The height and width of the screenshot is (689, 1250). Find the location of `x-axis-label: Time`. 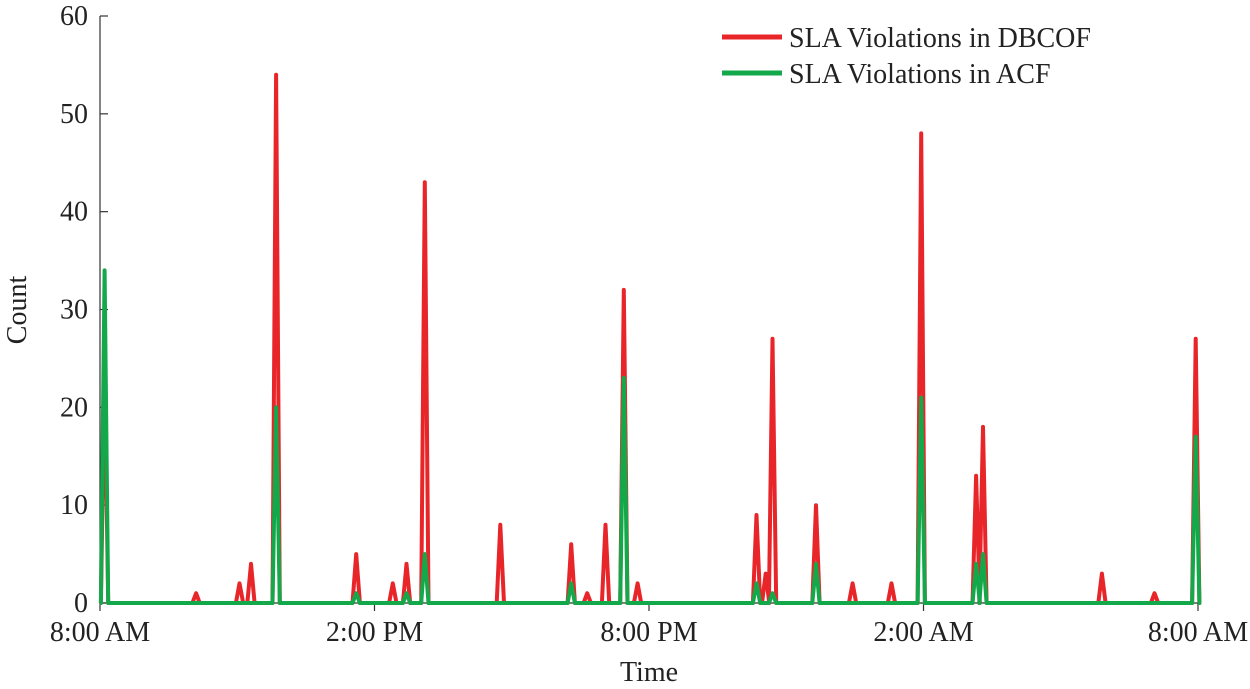

x-axis-label: Time is located at coordinates (649, 672).